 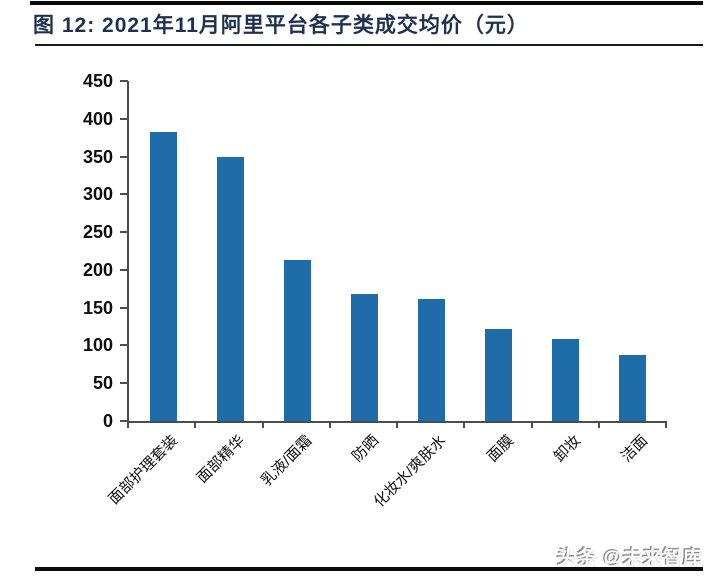 What do you see at coordinates (97, 345) in the screenshot?
I see `y-axis-tick-label: 100` at bounding box center [97, 345].